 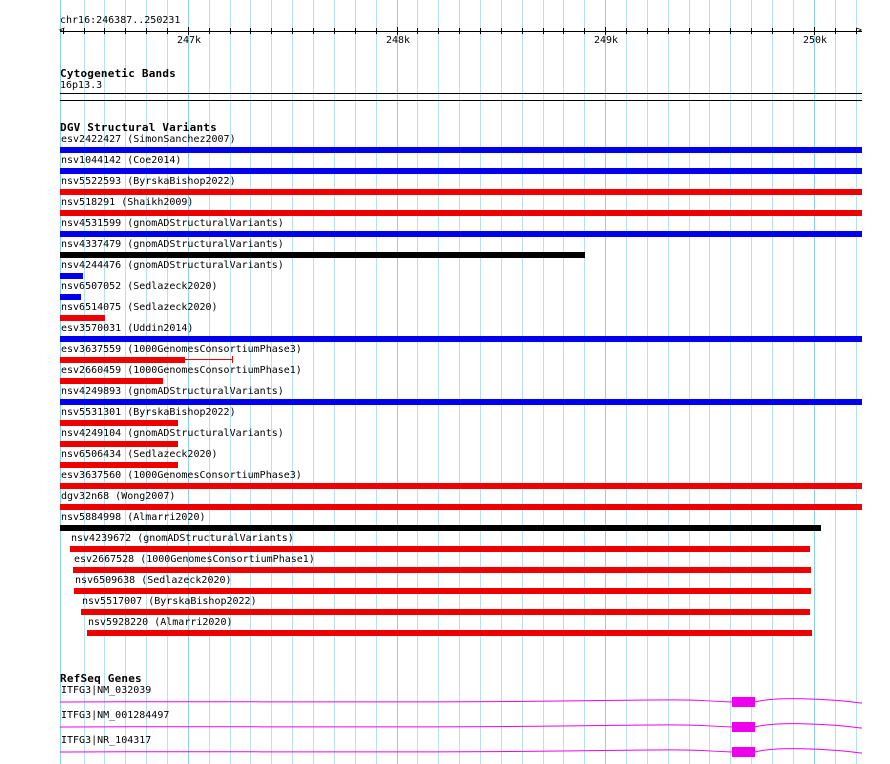 I want to click on dgv-feature-label: nsv4239672 (gnomADStructuralVariants), so click(x=182, y=538).